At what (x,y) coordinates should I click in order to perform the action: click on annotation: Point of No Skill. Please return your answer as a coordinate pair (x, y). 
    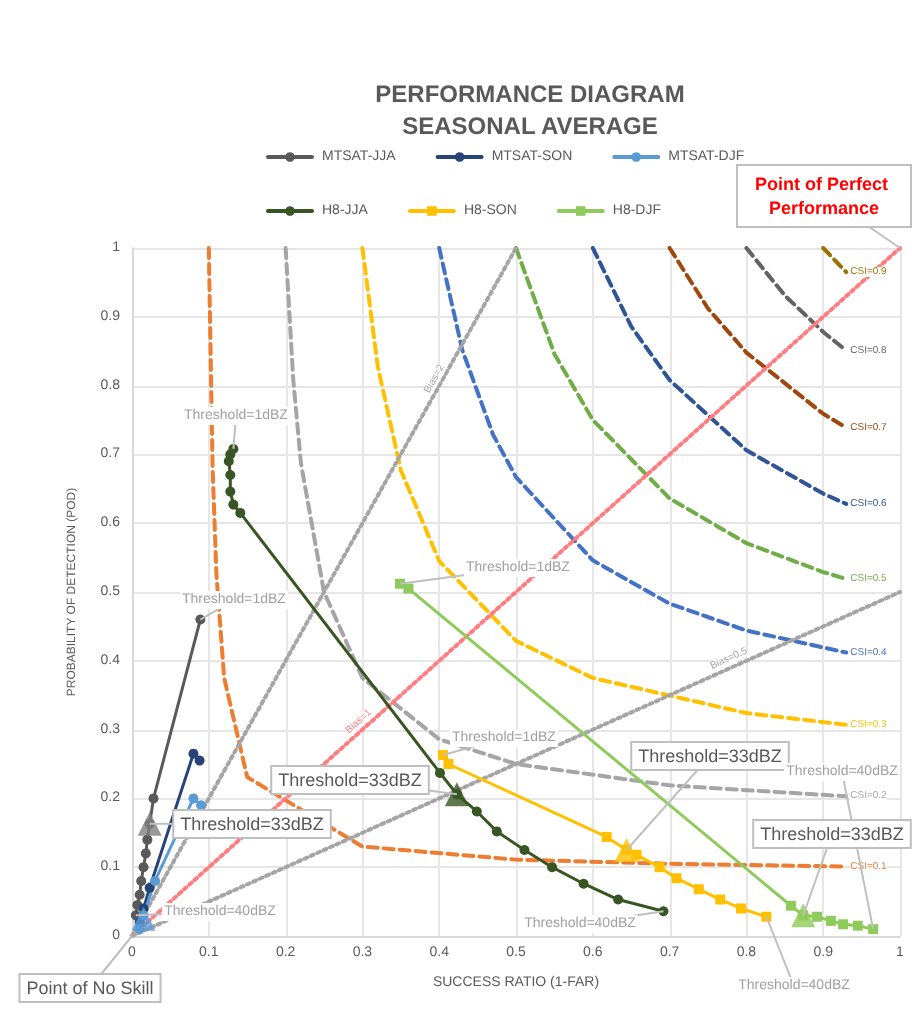
    Looking at the image, I should click on (90, 988).